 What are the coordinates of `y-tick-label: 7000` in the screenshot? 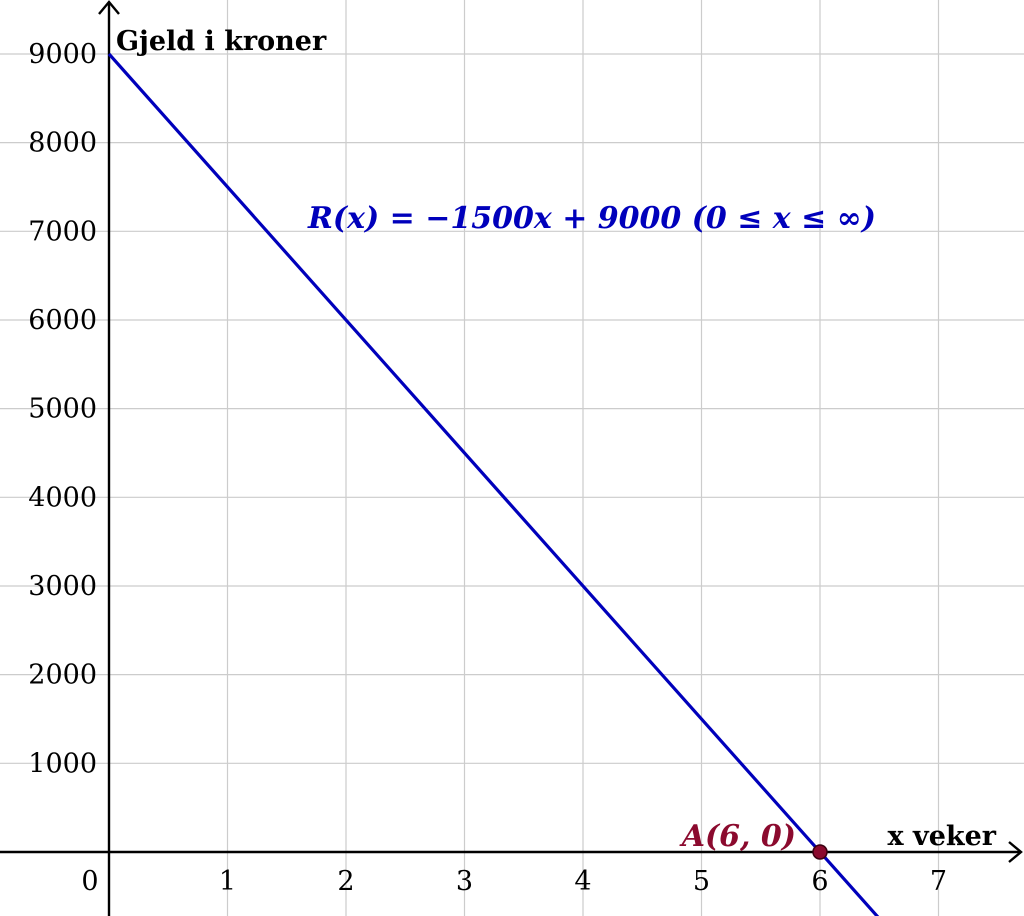 It's located at (62, 231).